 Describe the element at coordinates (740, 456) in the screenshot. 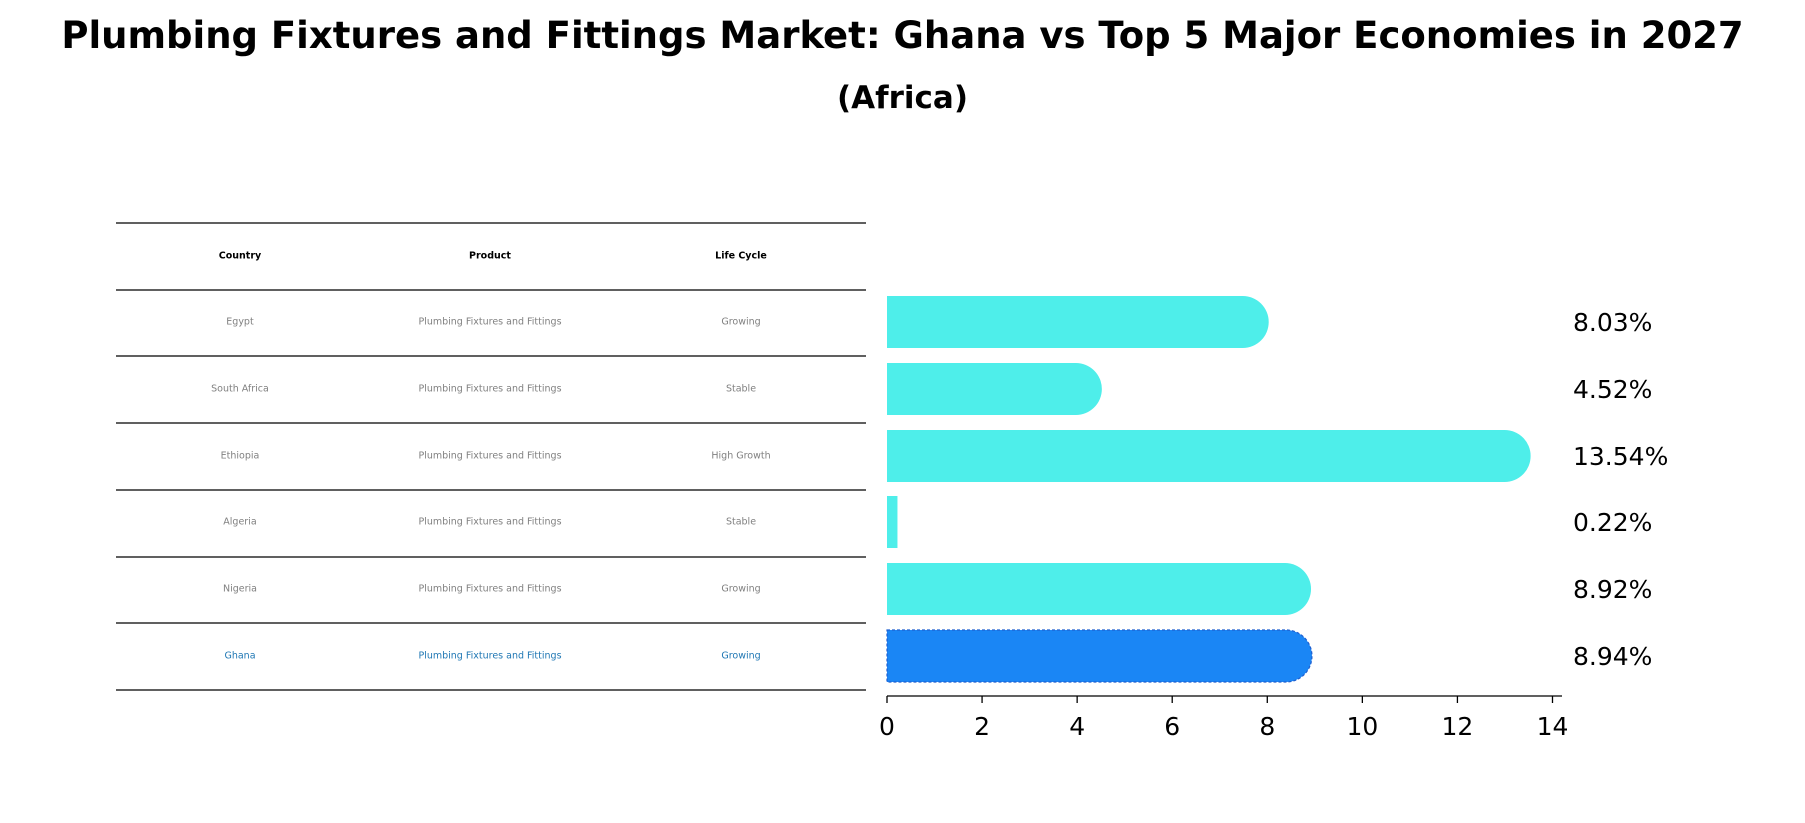

I see `table-cell: High Growth` at that location.